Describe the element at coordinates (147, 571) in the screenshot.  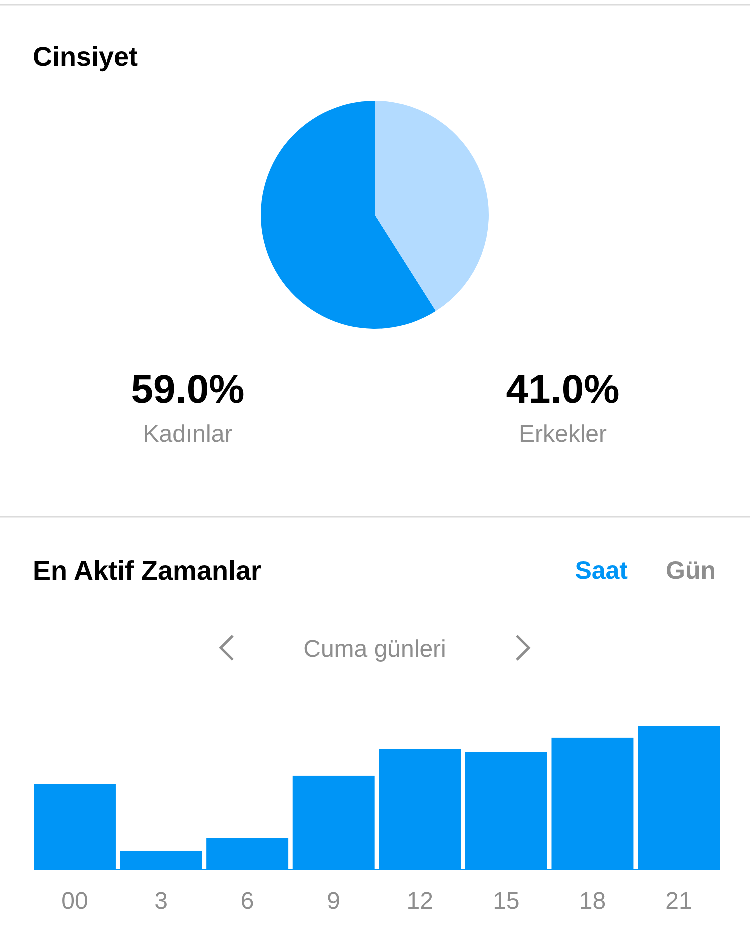
I see `chart-title: En Aktif Zamanlar` at that location.